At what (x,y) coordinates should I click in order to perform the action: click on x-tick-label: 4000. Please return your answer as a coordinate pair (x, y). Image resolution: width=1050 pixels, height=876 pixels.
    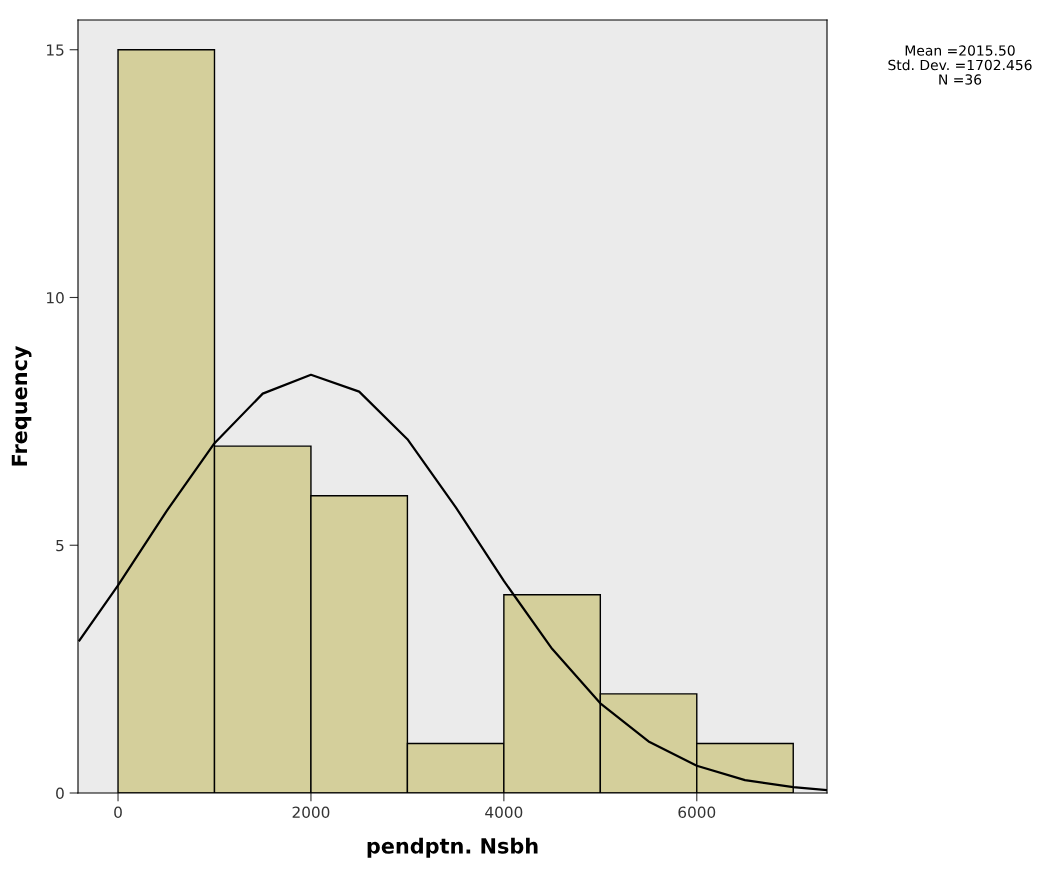
    Looking at the image, I should click on (504, 812).